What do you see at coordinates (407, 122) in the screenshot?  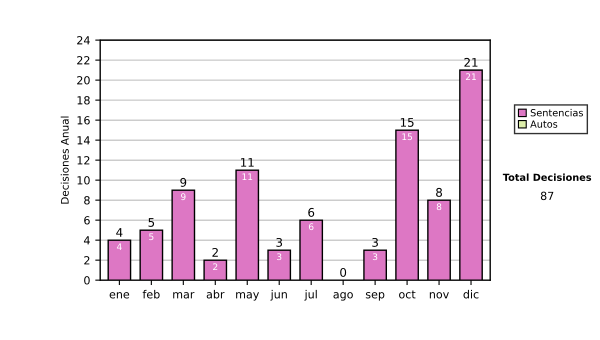 I see `total-label: 15` at bounding box center [407, 122].